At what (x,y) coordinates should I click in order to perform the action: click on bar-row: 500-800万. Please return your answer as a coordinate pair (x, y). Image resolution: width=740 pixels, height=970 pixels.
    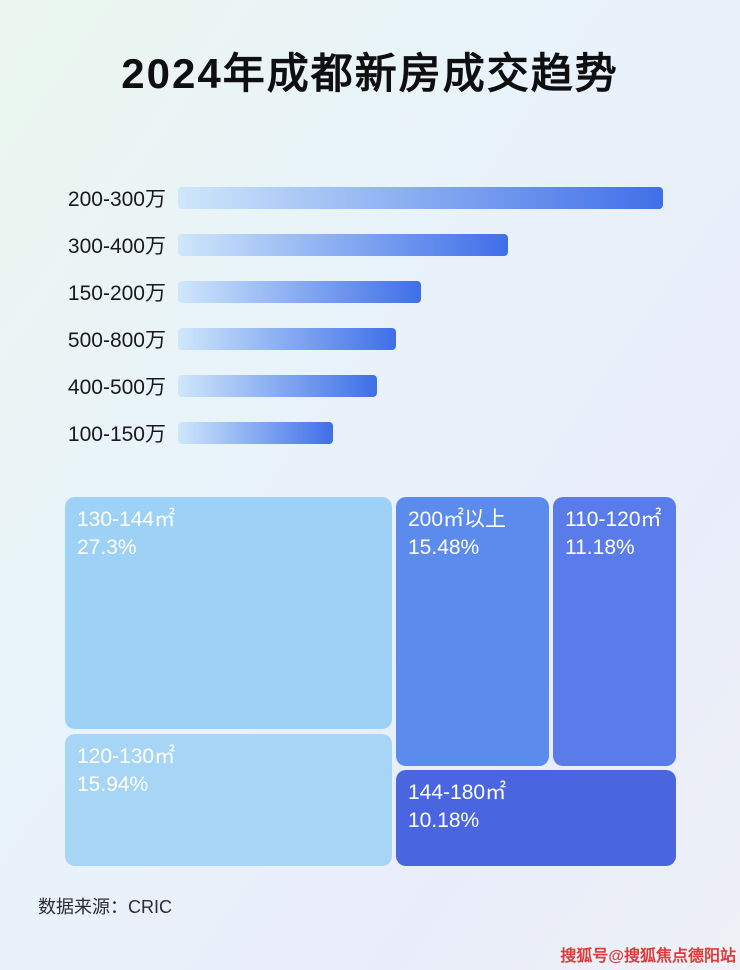
    Looking at the image, I should click on (371, 338).